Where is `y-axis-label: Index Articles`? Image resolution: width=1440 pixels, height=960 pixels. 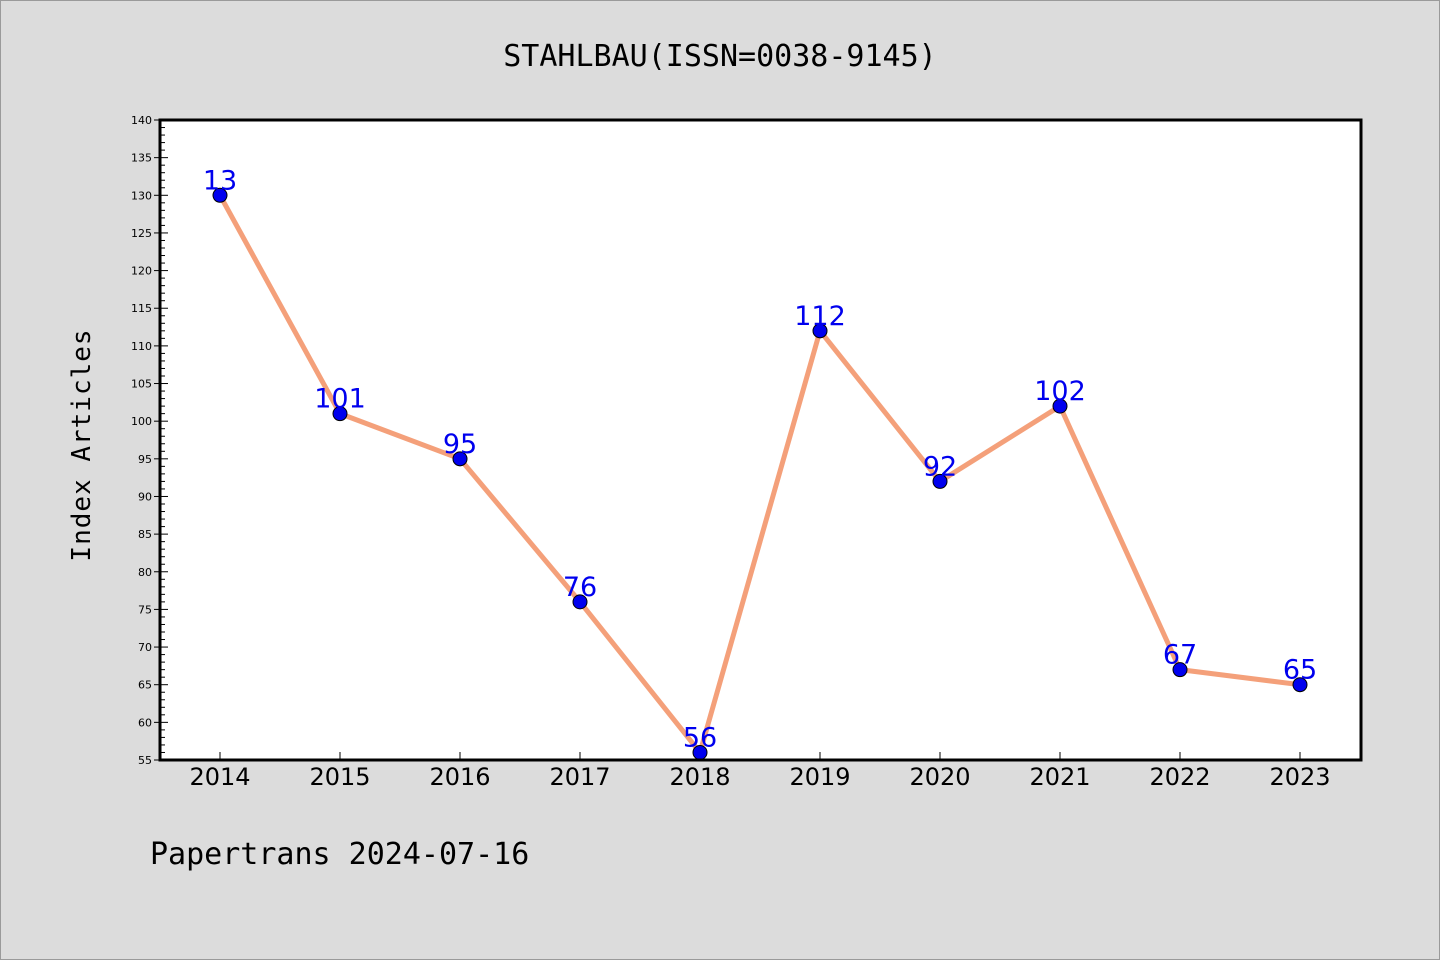 y-axis-label: Index Articles is located at coordinates (82, 444).